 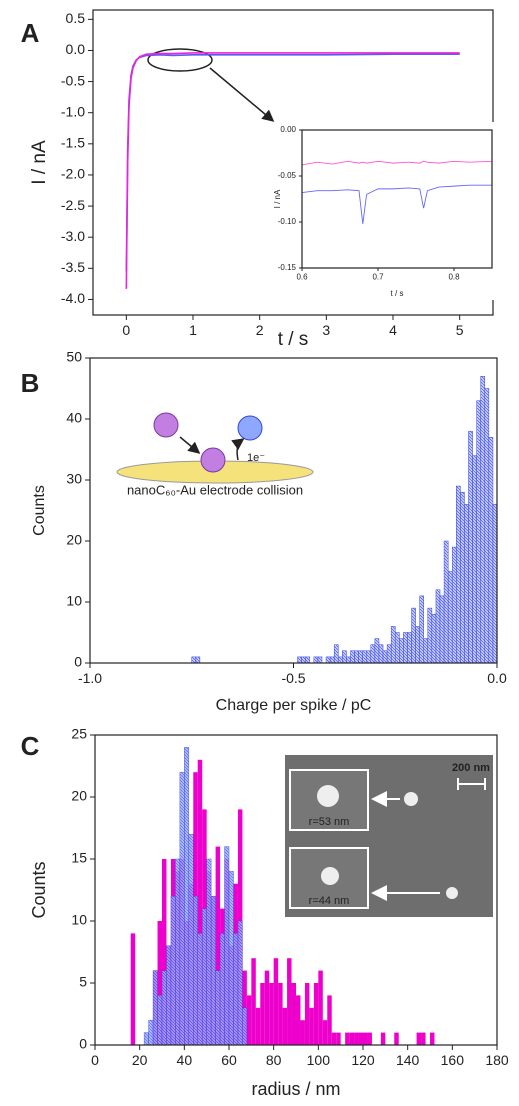 I want to click on y-tick-label: 5, so click(x=83, y=982).